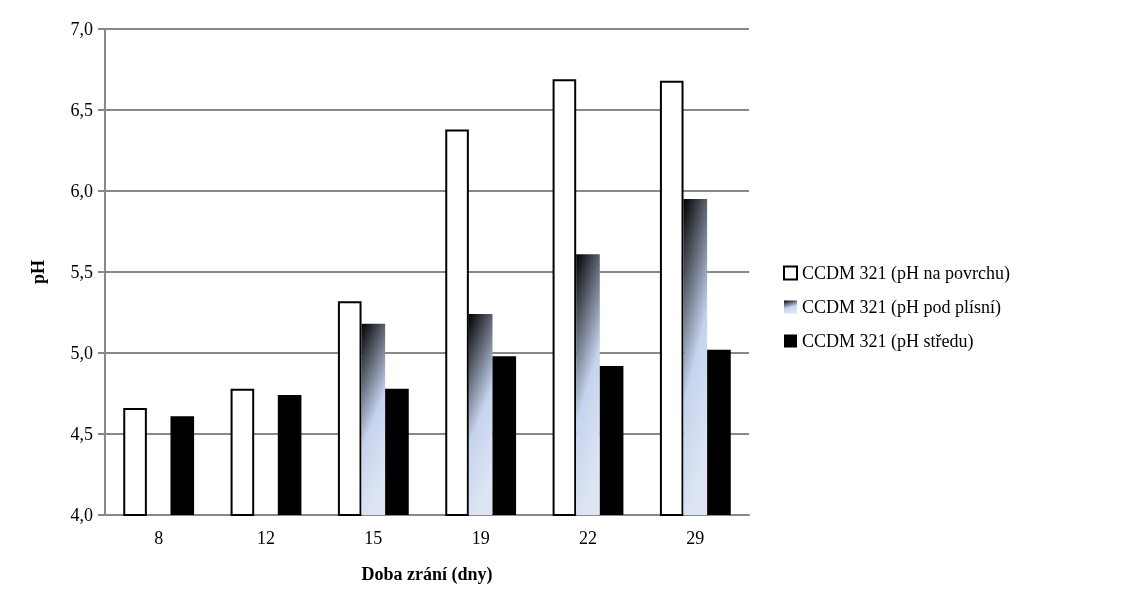  Describe the element at coordinates (902, 307) in the screenshot. I see `legend-label: CCDM 321 (pH pod plísní)` at that location.